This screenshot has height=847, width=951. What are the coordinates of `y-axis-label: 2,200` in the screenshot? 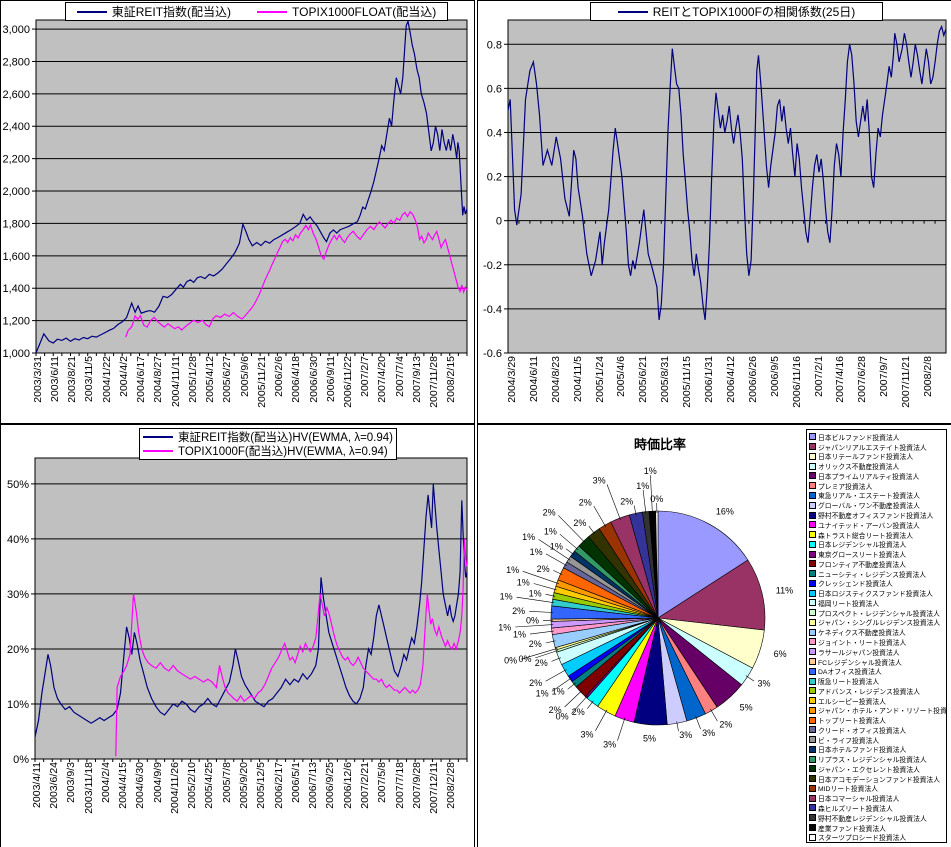 It's located at (16, 160).